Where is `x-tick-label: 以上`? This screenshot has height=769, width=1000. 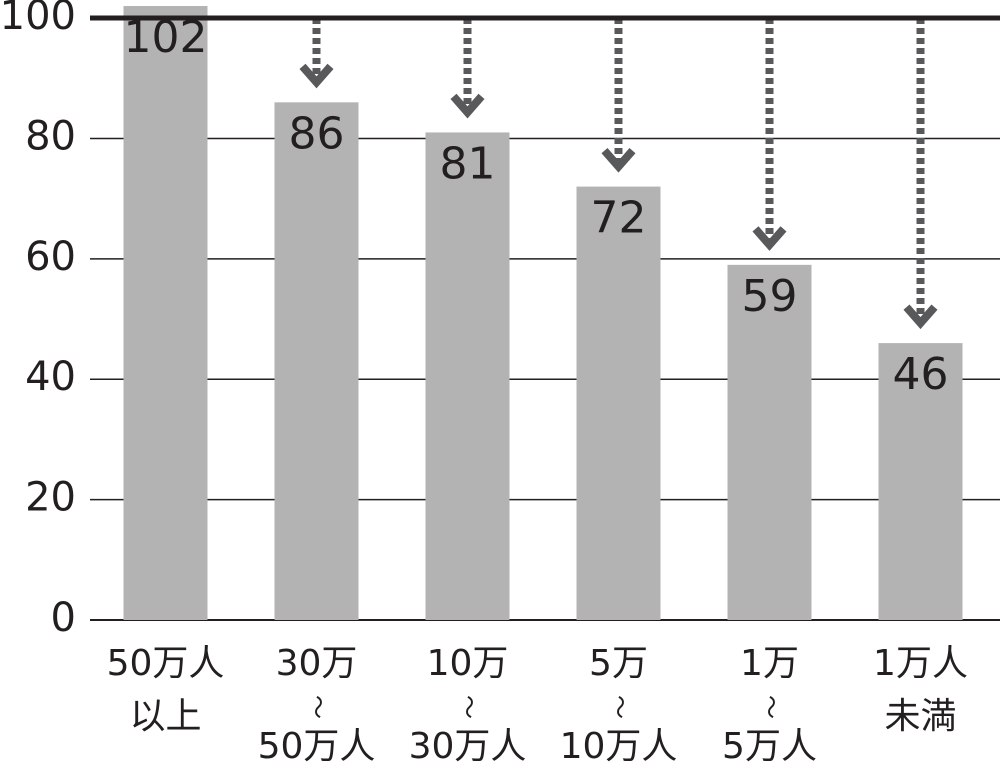 x-tick-label: 以上 is located at coordinates (165, 716).